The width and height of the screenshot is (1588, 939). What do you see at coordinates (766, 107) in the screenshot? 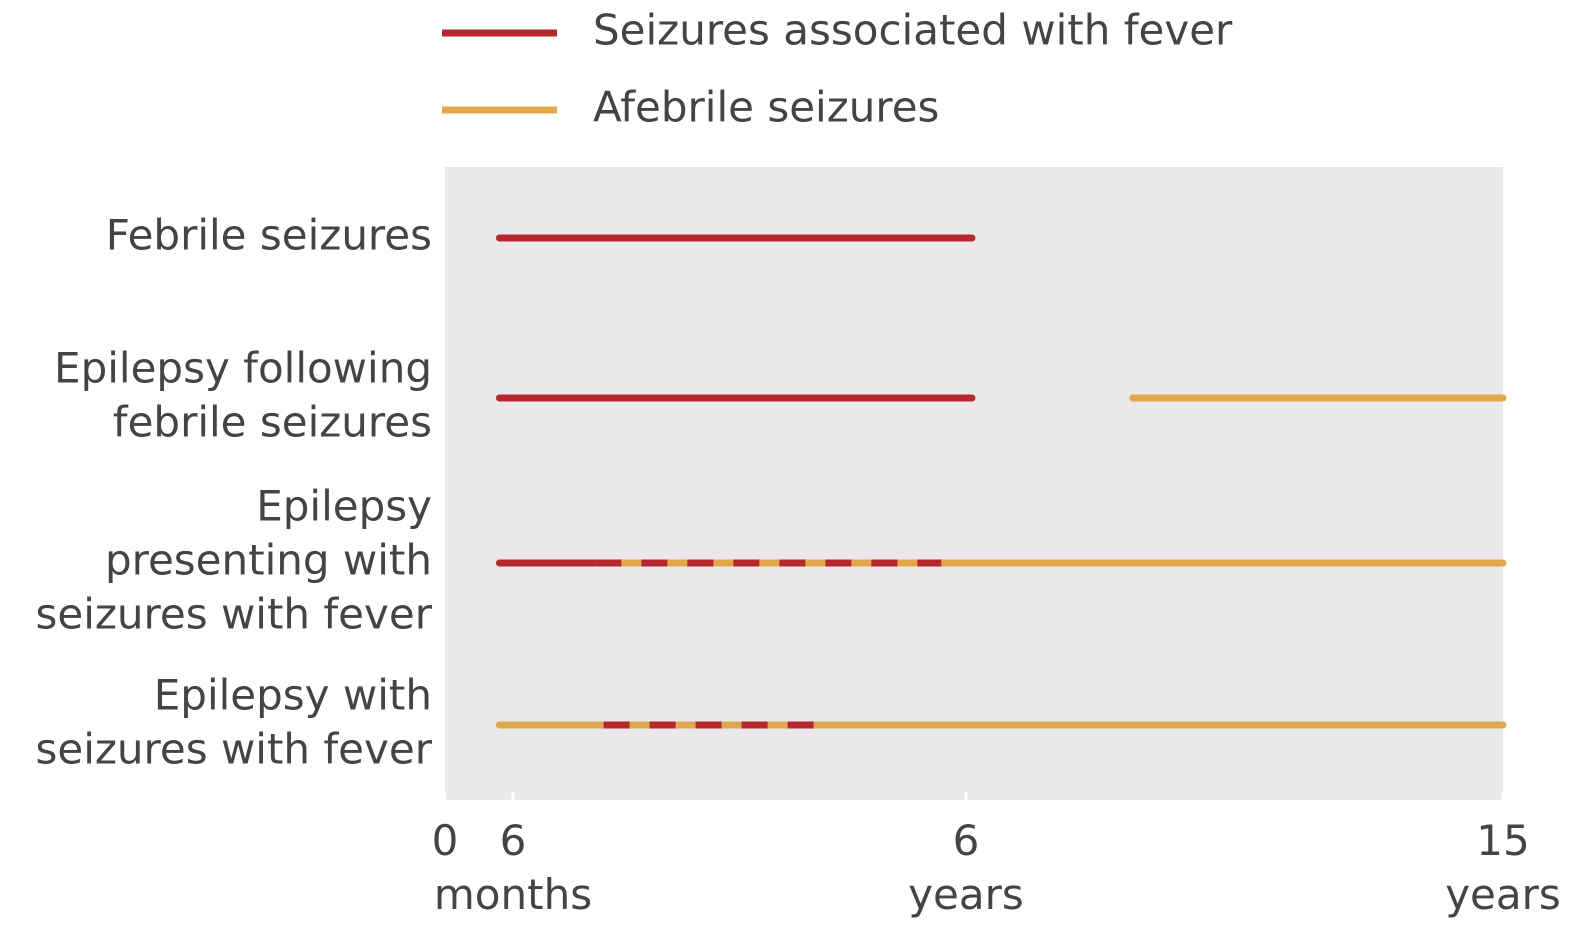
I see `legend-label: Afebrile seizures` at bounding box center [766, 107].